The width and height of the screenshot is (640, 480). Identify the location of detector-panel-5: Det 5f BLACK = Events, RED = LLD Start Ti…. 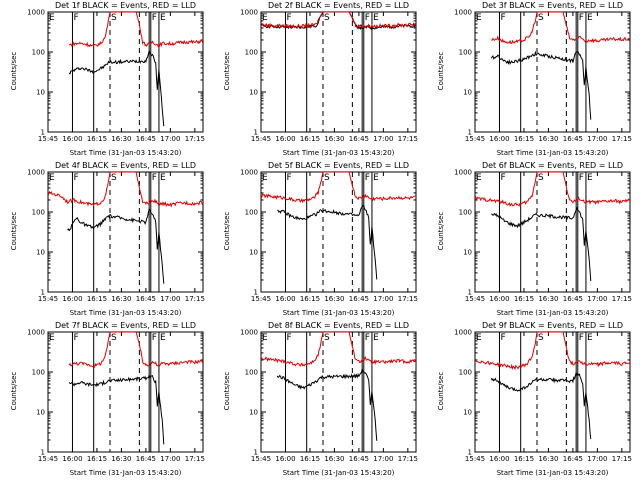
(319, 240).